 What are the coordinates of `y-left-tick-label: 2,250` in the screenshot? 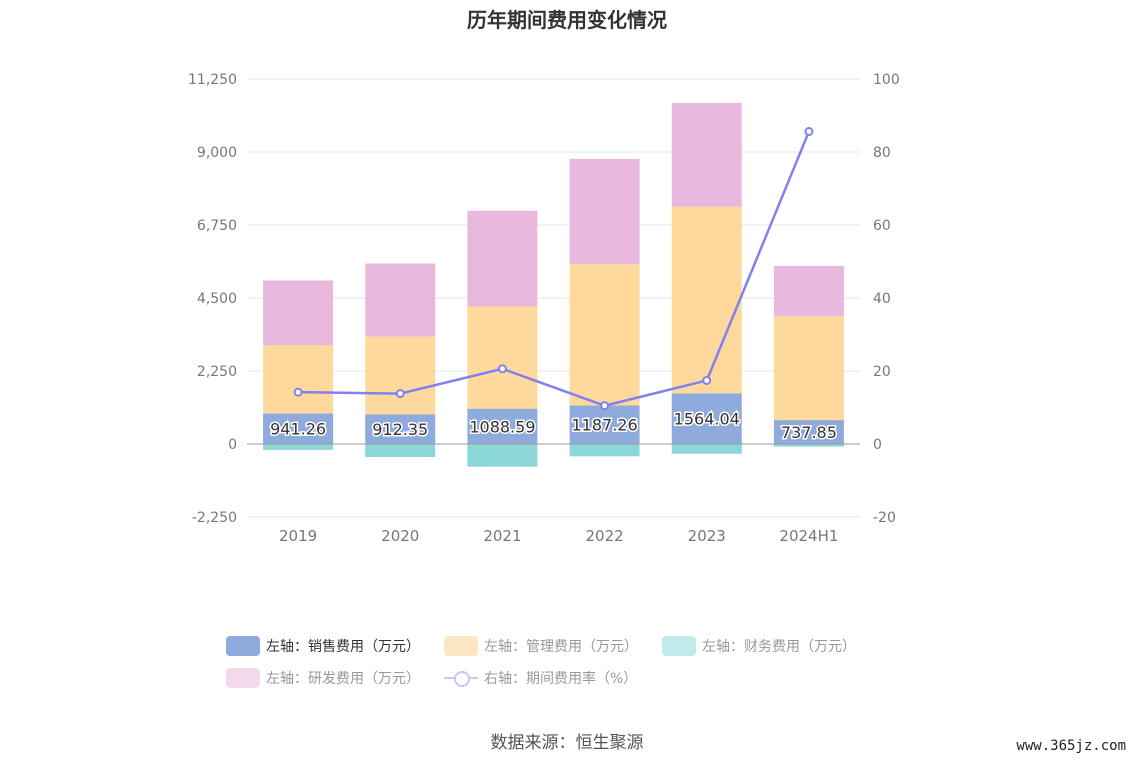 It's located at (217, 372).